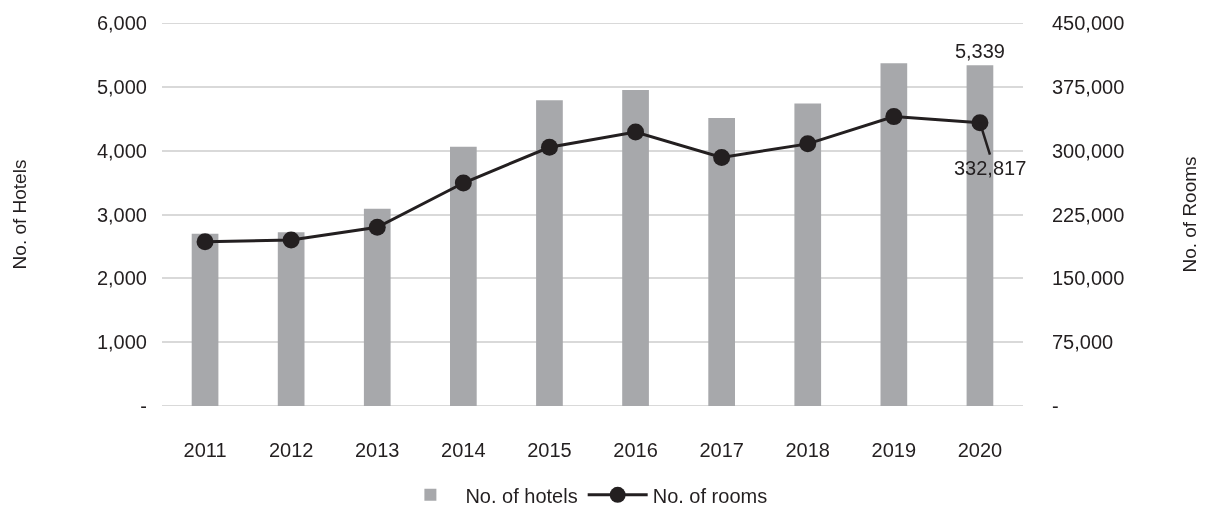 This screenshot has width=1209, height=526. I want to click on legend-label: No. of rooms, so click(710, 495).